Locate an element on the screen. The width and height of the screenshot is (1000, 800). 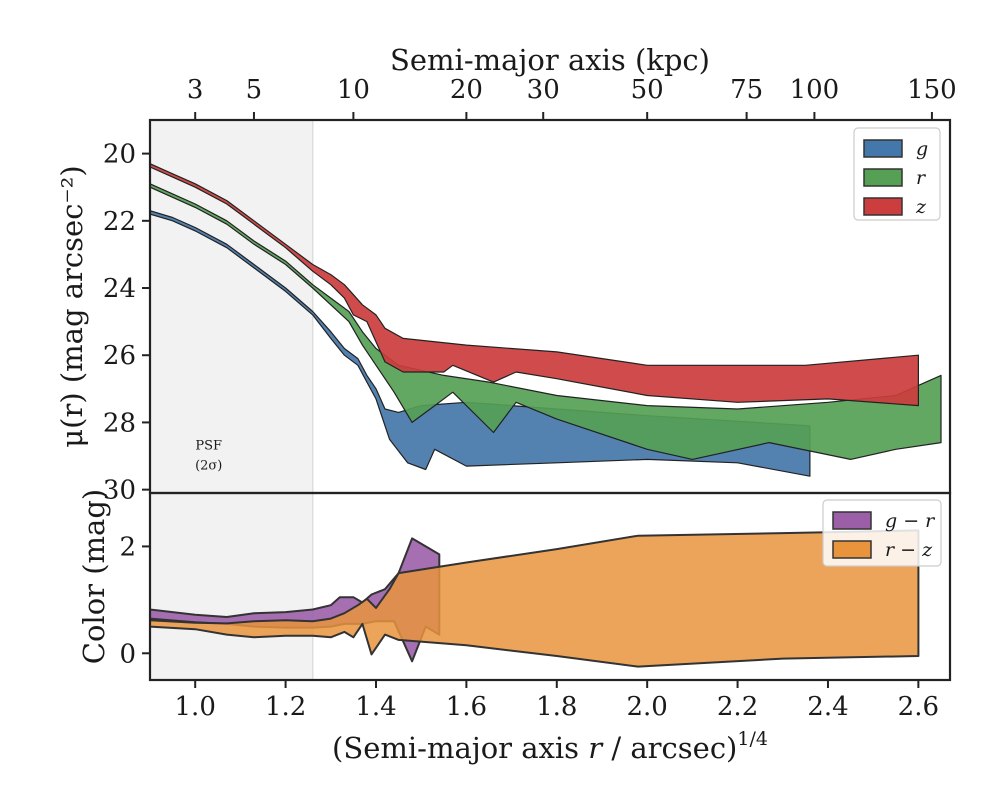
y-tick-label: 26 is located at coordinates (119, 356).